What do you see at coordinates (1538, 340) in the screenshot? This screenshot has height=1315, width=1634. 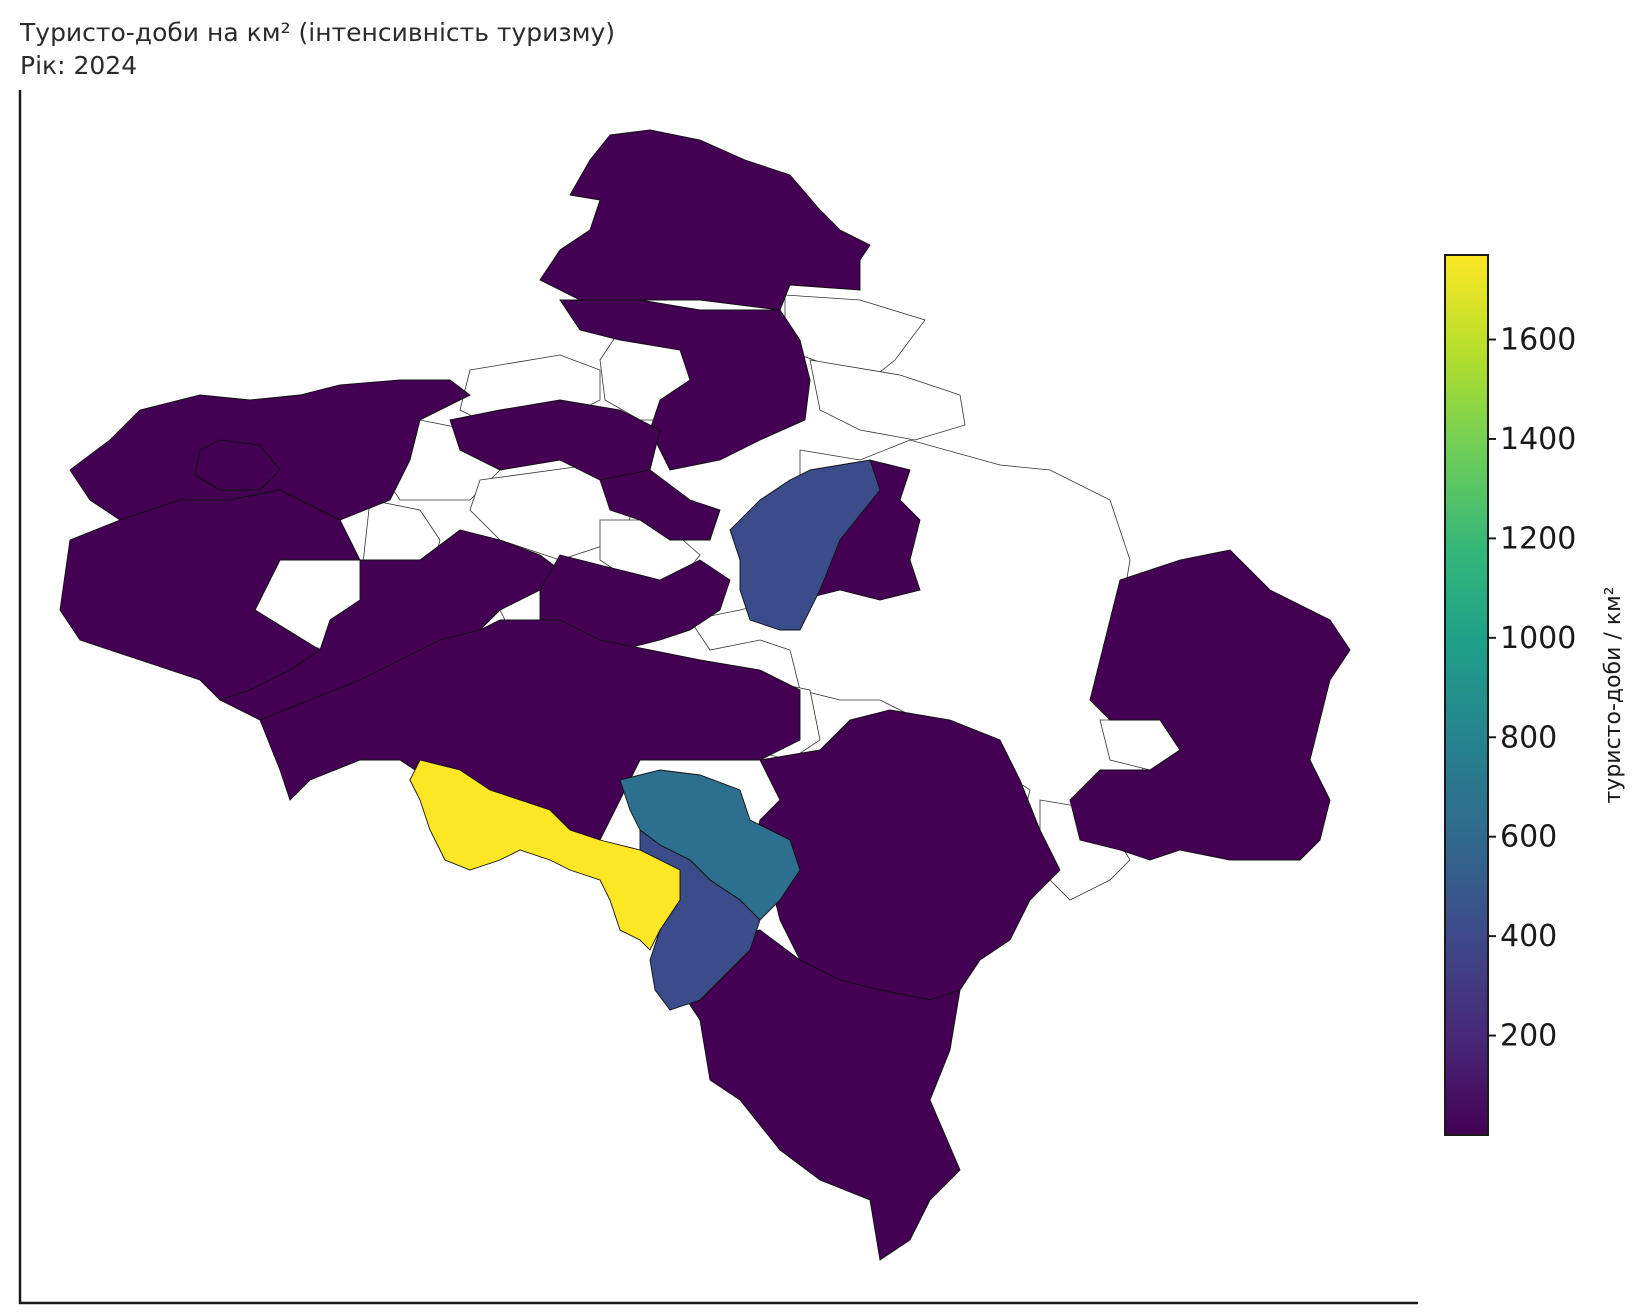 I see `colorbar-tick-label: 1600` at bounding box center [1538, 340].